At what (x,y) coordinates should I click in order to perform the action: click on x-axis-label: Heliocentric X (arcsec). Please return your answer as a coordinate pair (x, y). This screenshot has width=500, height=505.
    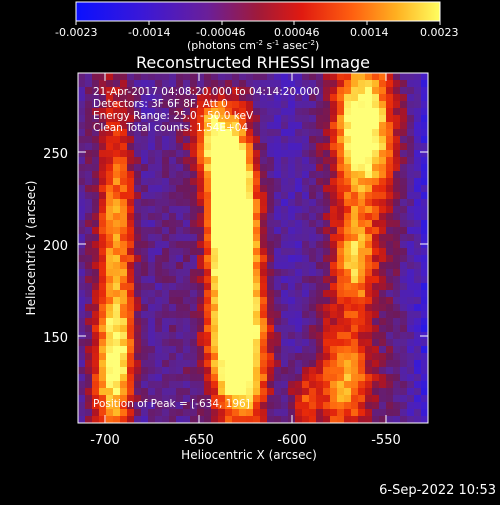
    Looking at the image, I should click on (249, 455).